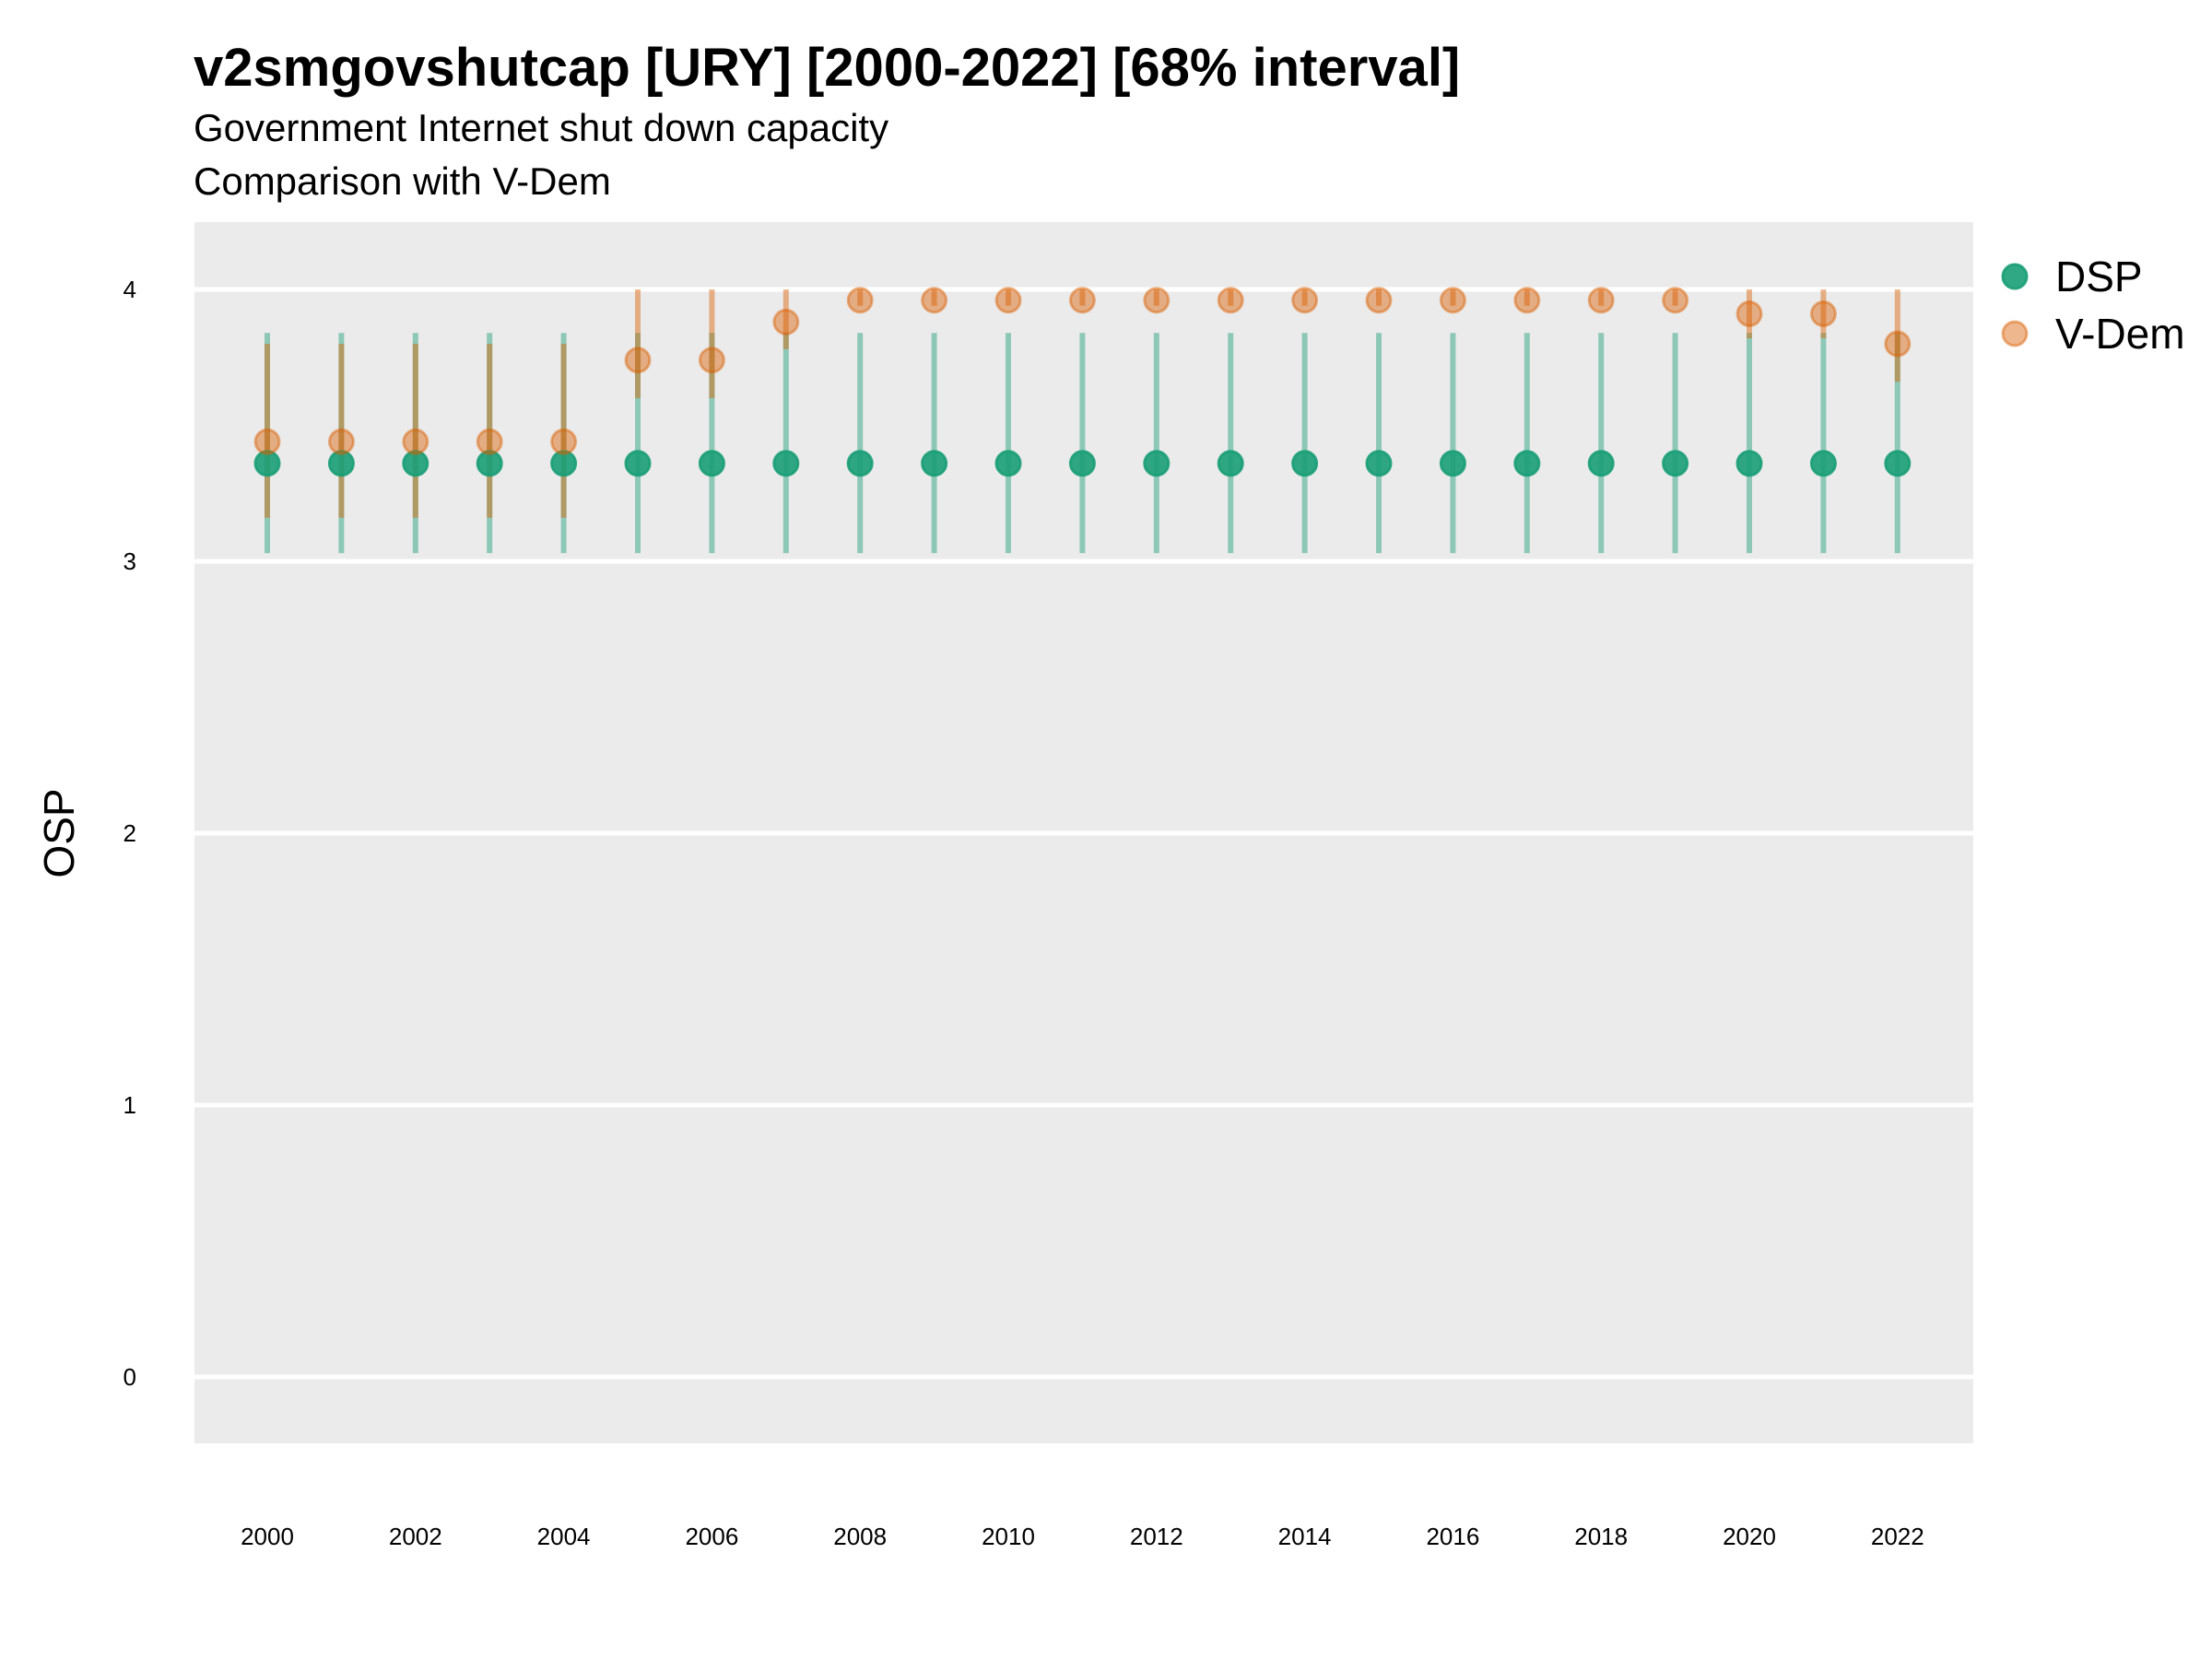 The width and height of the screenshot is (2212, 1659). I want to click on x-tick-label: 2002, so click(415, 1536).